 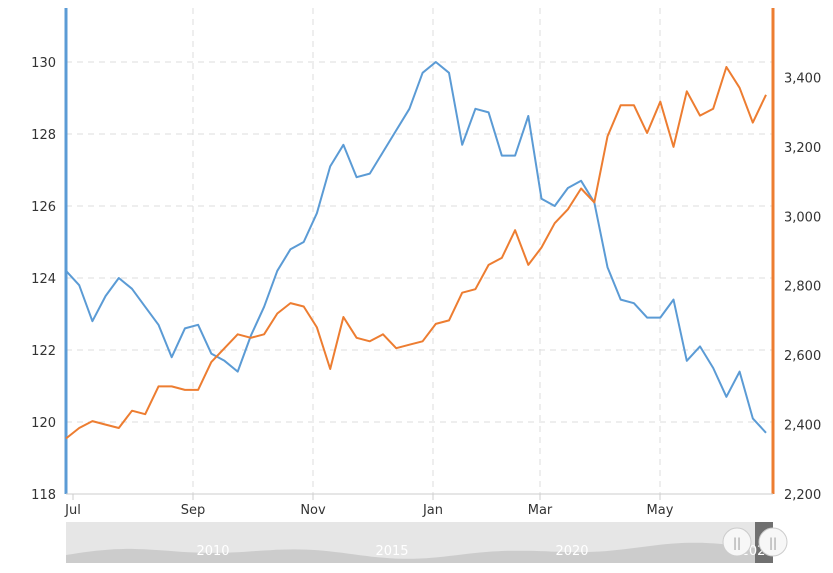 What do you see at coordinates (540, 510) in the screenshot?
I see `x-tick-label: Mar` at bounding box center [540, 510].